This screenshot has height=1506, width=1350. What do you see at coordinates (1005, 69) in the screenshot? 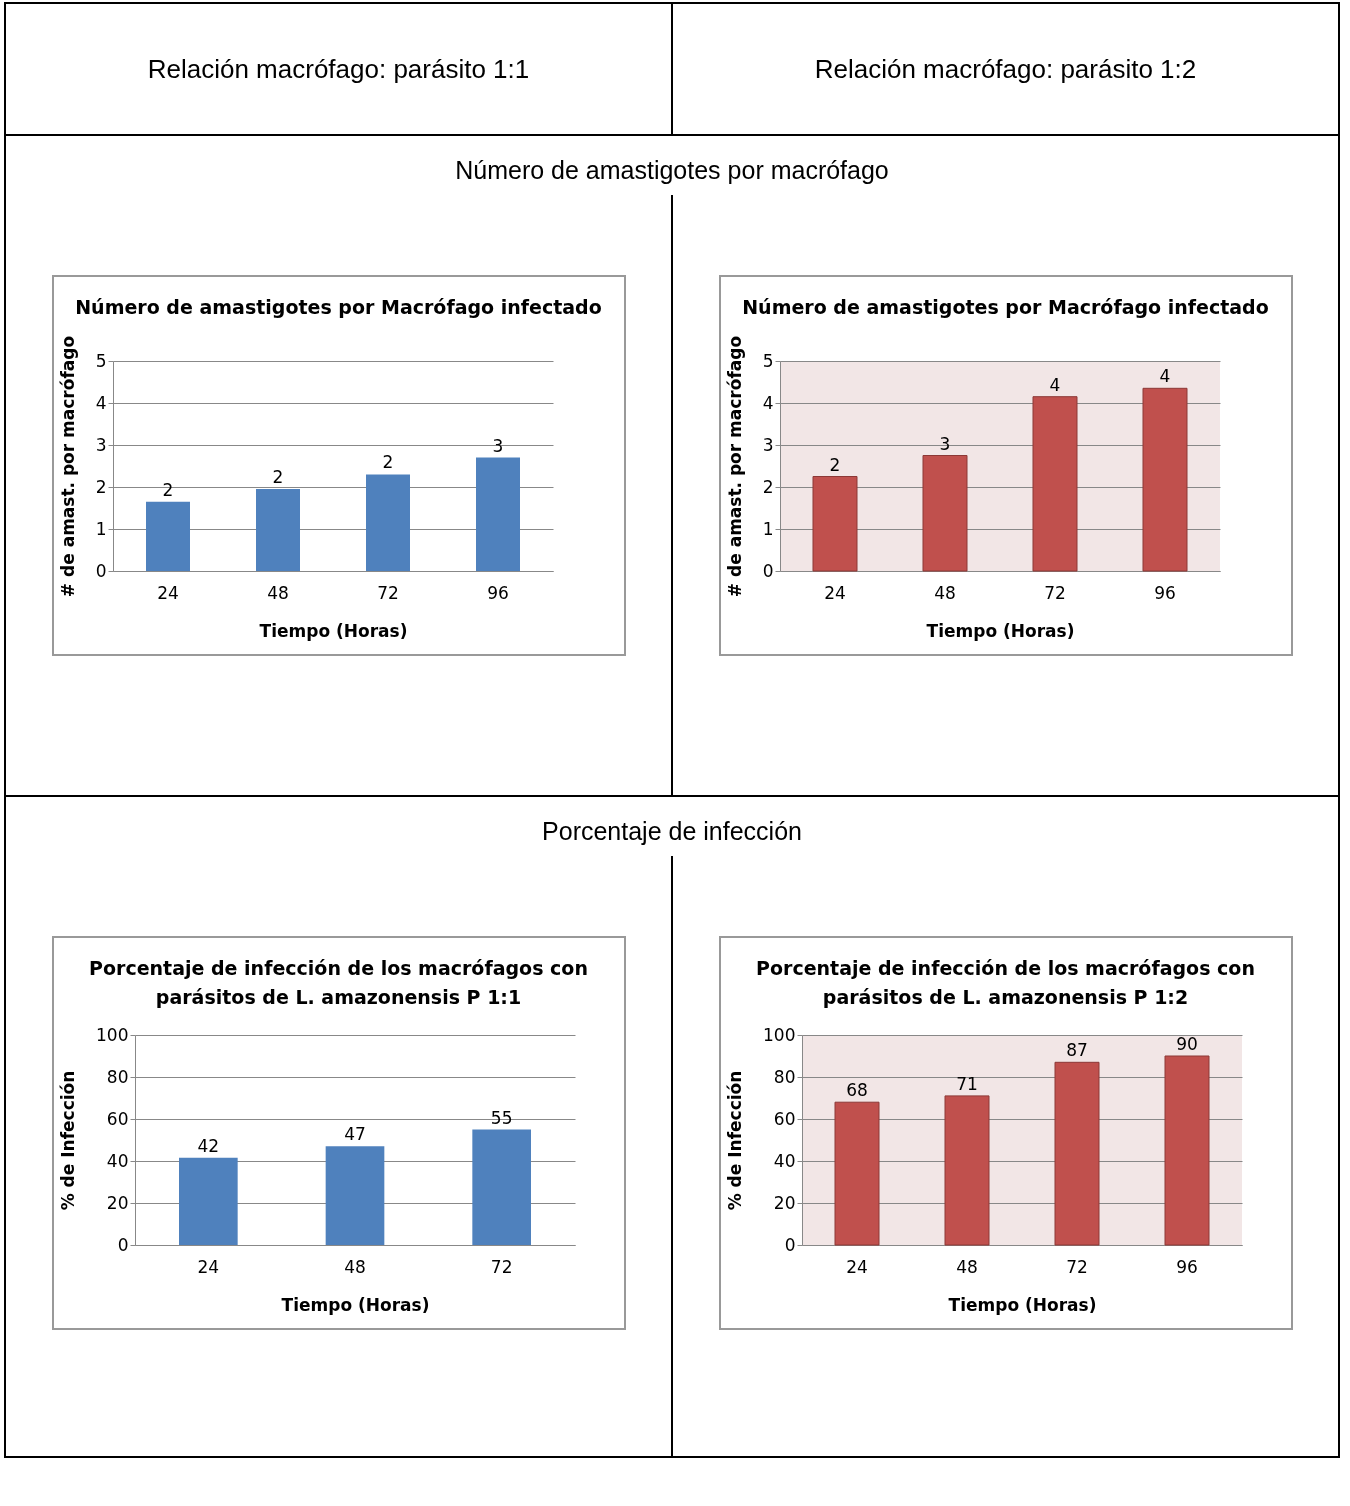
I see `text: Relación macrófago: parásito 1:2` at bounding box center [1005, 69].